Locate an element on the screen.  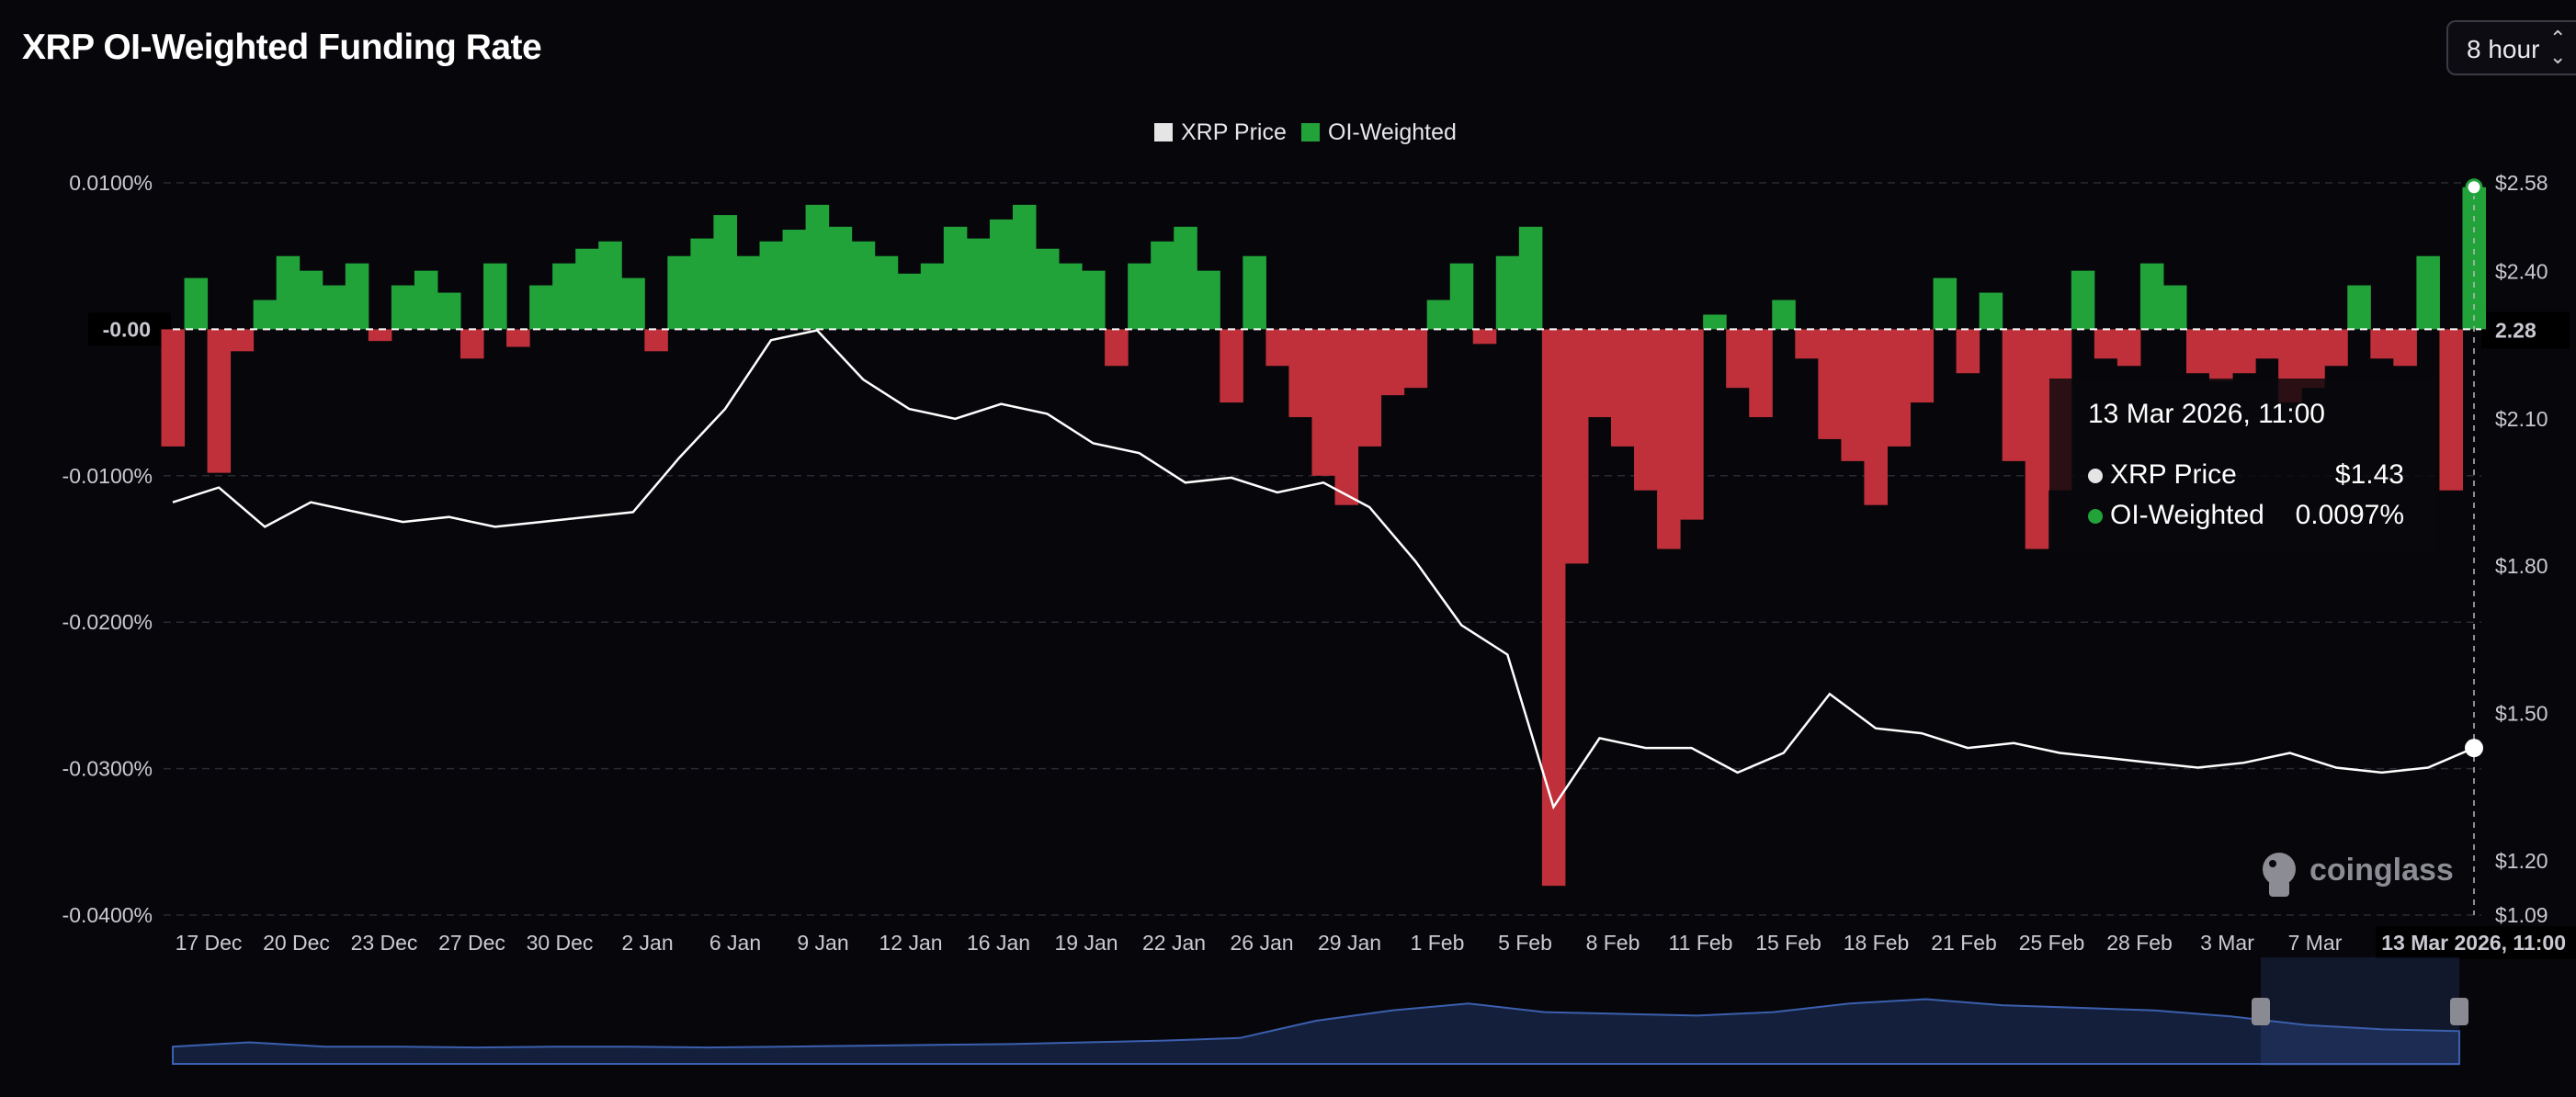
watermark-text: coinglass is located at coordinates (2381, 870).